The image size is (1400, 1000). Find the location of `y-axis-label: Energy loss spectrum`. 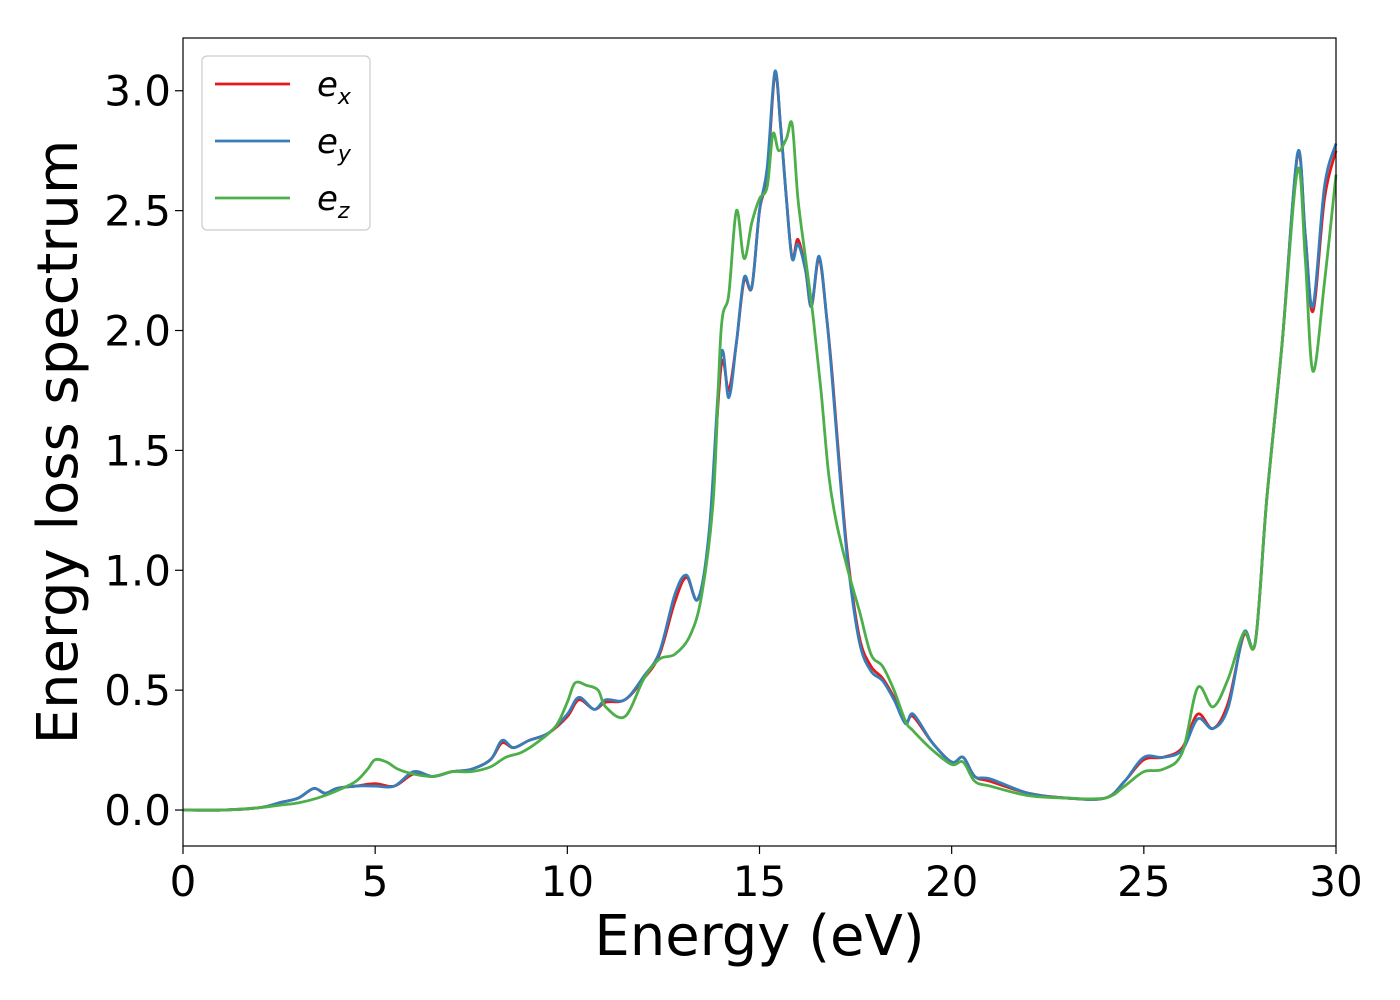

y-axis-label: Energy loss spectrum is located at coordinates (58, 442).